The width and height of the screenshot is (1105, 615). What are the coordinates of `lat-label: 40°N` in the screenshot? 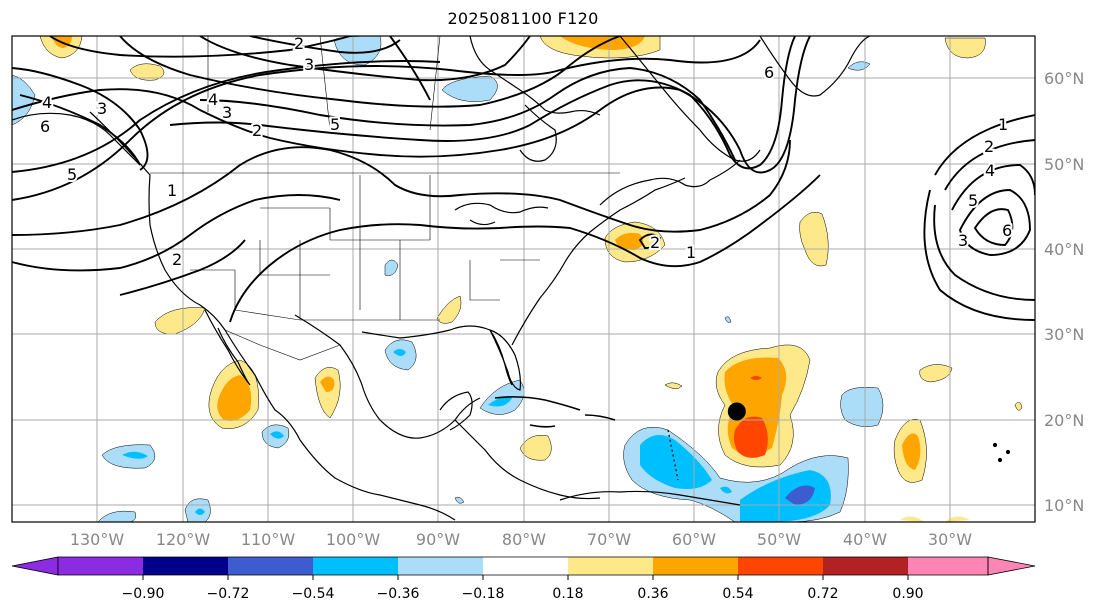 It's located at (1064, 249).